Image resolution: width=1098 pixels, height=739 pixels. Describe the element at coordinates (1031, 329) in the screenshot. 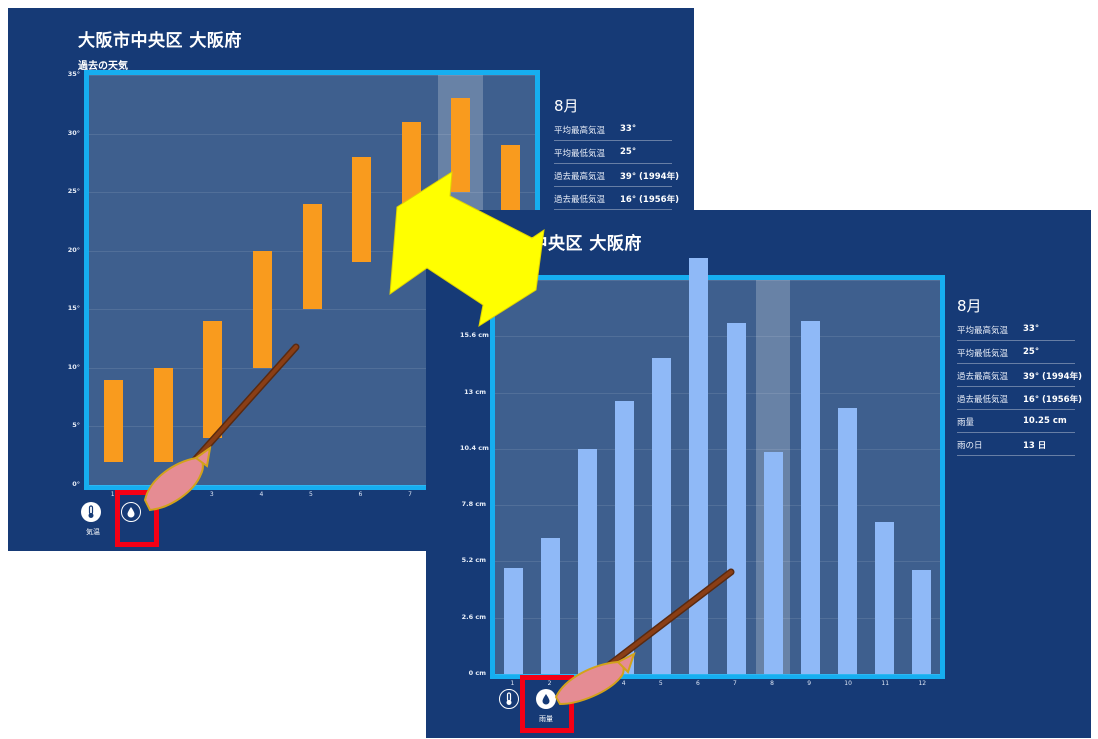

I see `info-value: 33°` at that location.